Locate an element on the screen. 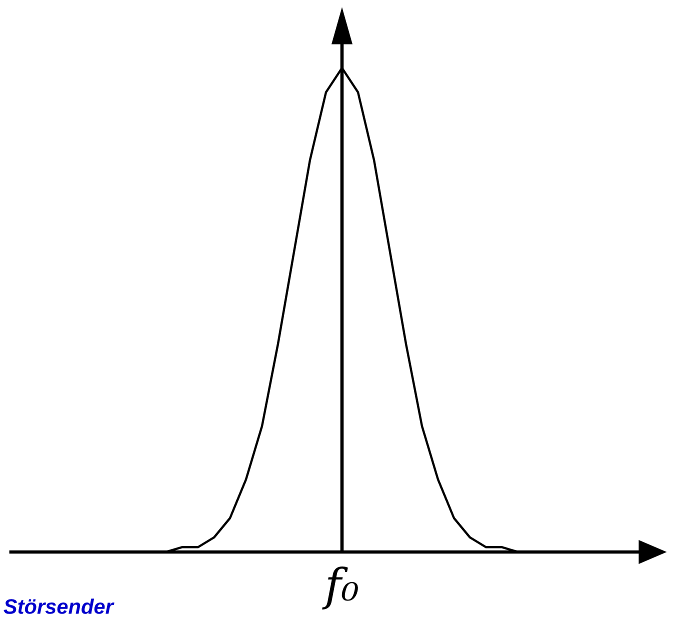 The image size is (685, 637). text: Störsender is located at coordinates (59, 606).